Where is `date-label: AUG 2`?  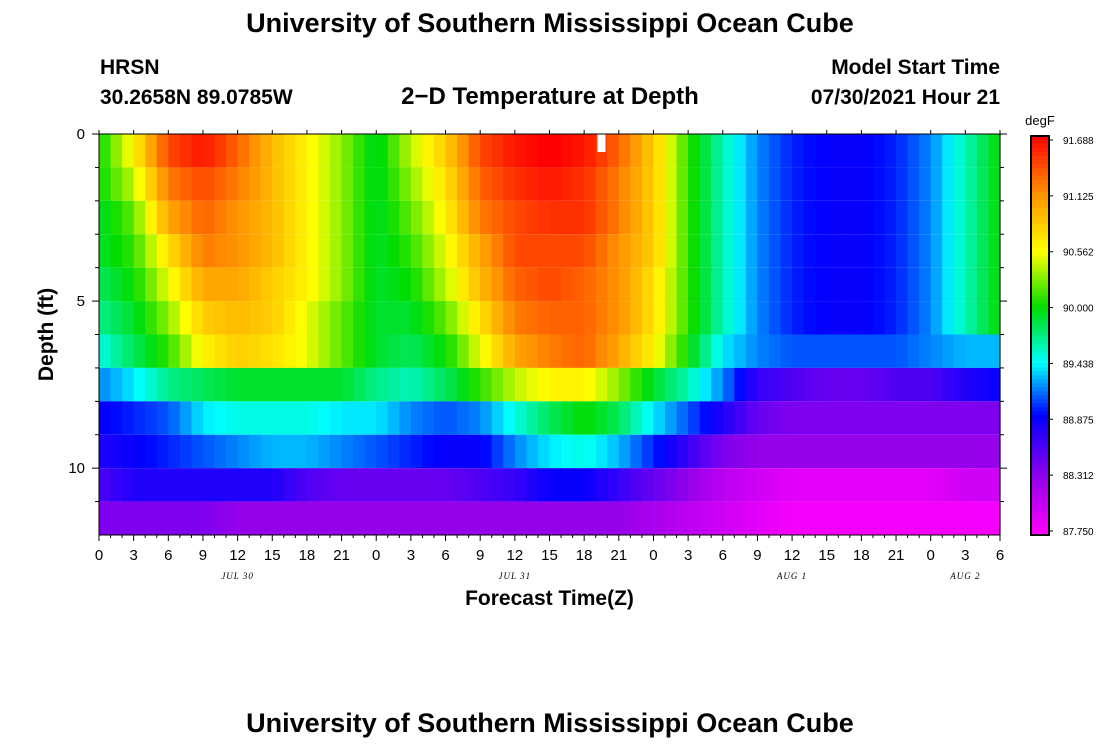
date-label: AUG 2 is located at coordinates (964, 576).